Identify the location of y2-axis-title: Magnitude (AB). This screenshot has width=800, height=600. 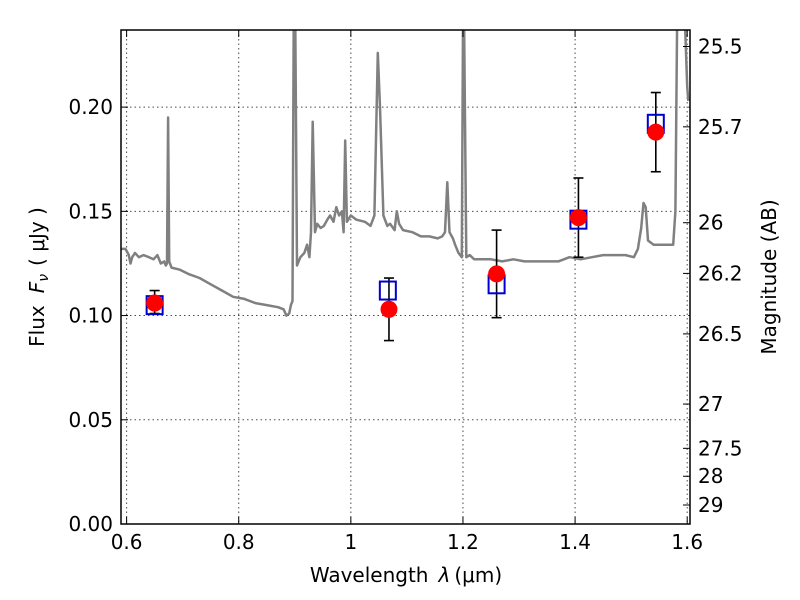
(769, 276).